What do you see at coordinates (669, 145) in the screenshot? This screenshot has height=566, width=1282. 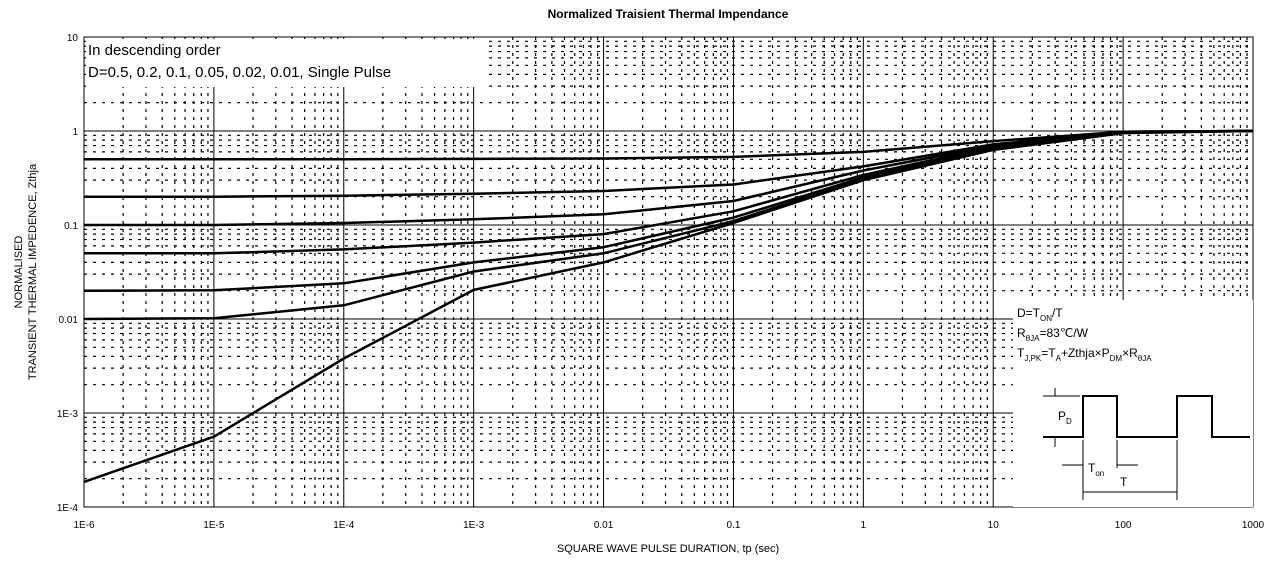 I see `series-line` at bounding box center [669, 145].